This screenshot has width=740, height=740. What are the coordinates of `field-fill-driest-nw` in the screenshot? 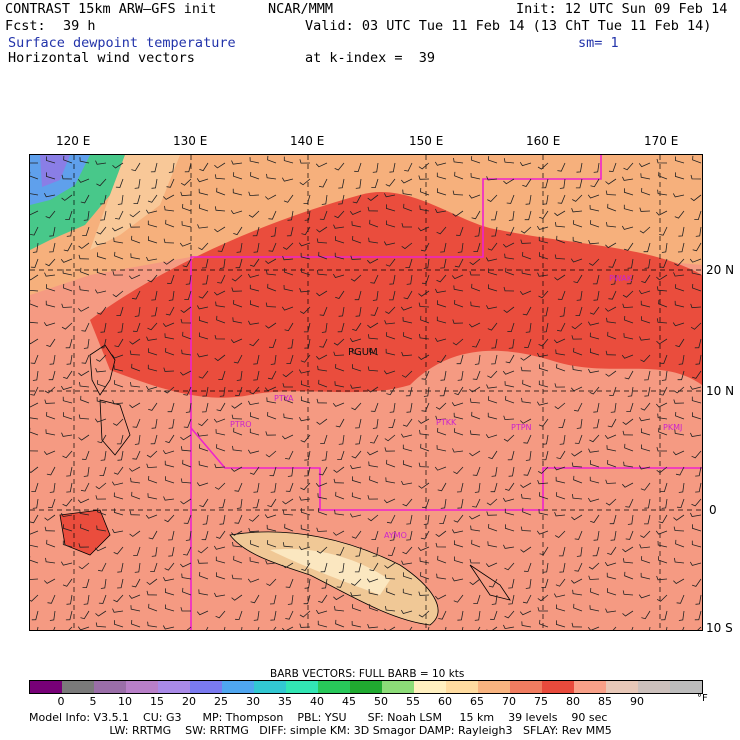 It's located at (55, 171).